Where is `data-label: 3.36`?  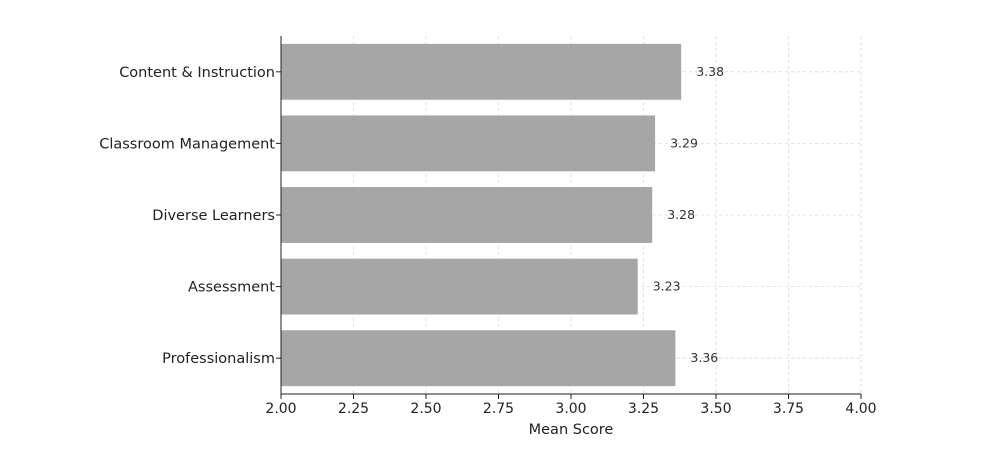
data-label: 3.36 is located at coordinates (704, 357).